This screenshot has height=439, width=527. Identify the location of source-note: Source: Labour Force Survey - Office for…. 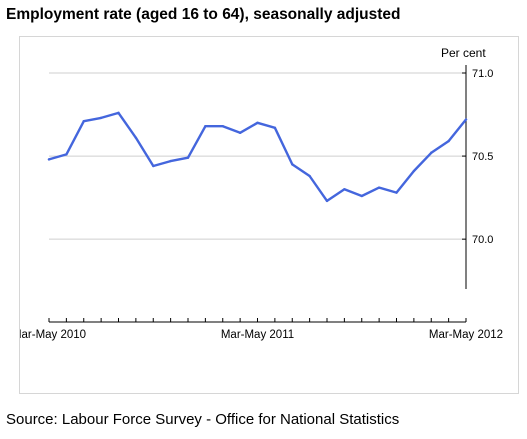
(203, 419).